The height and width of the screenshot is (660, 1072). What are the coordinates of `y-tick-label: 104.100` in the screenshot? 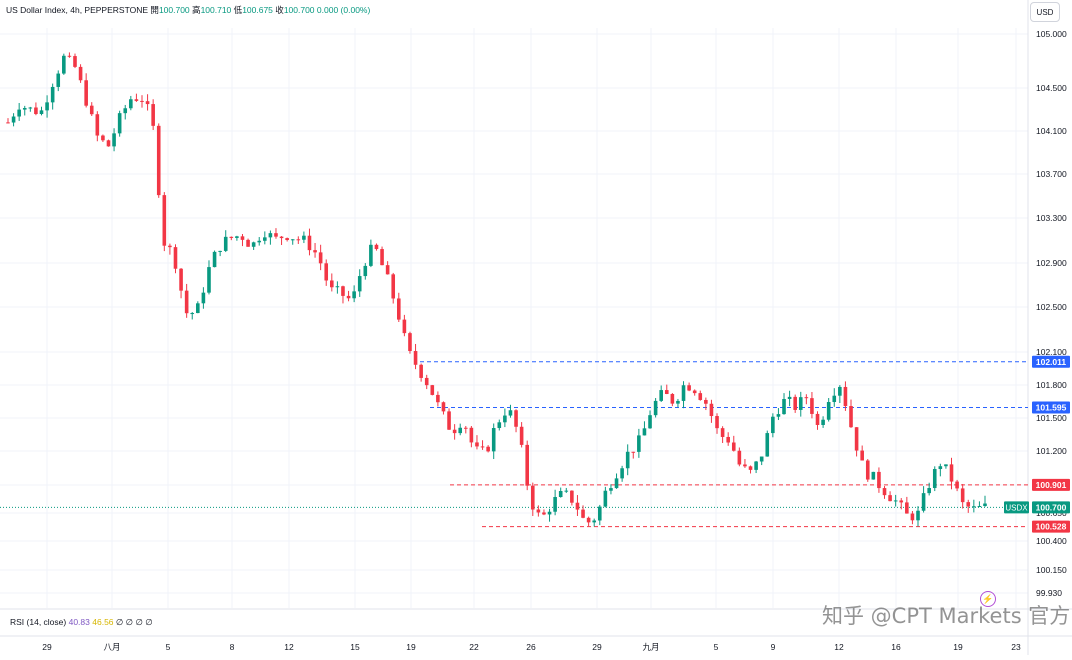 It's located at (1051, 131).